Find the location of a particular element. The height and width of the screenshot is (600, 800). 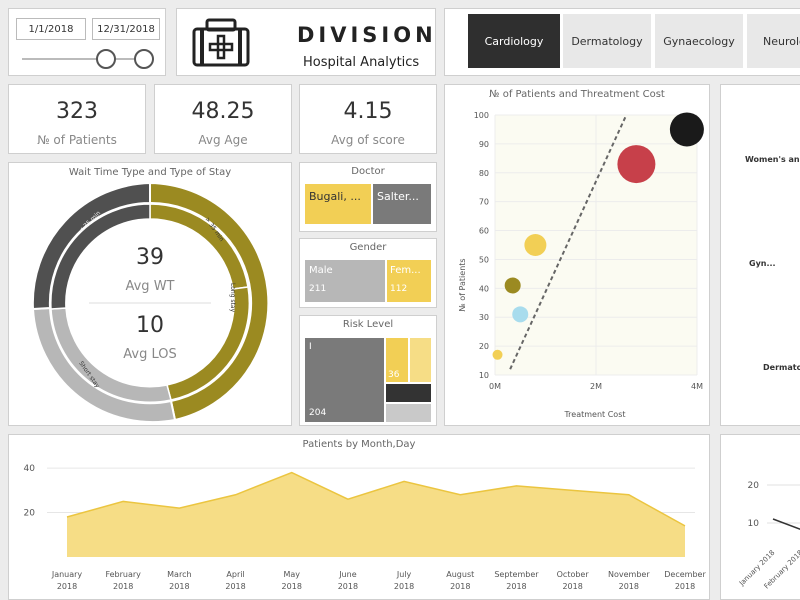

scatter-ytick: 90 is located at coordinates (484, 144).